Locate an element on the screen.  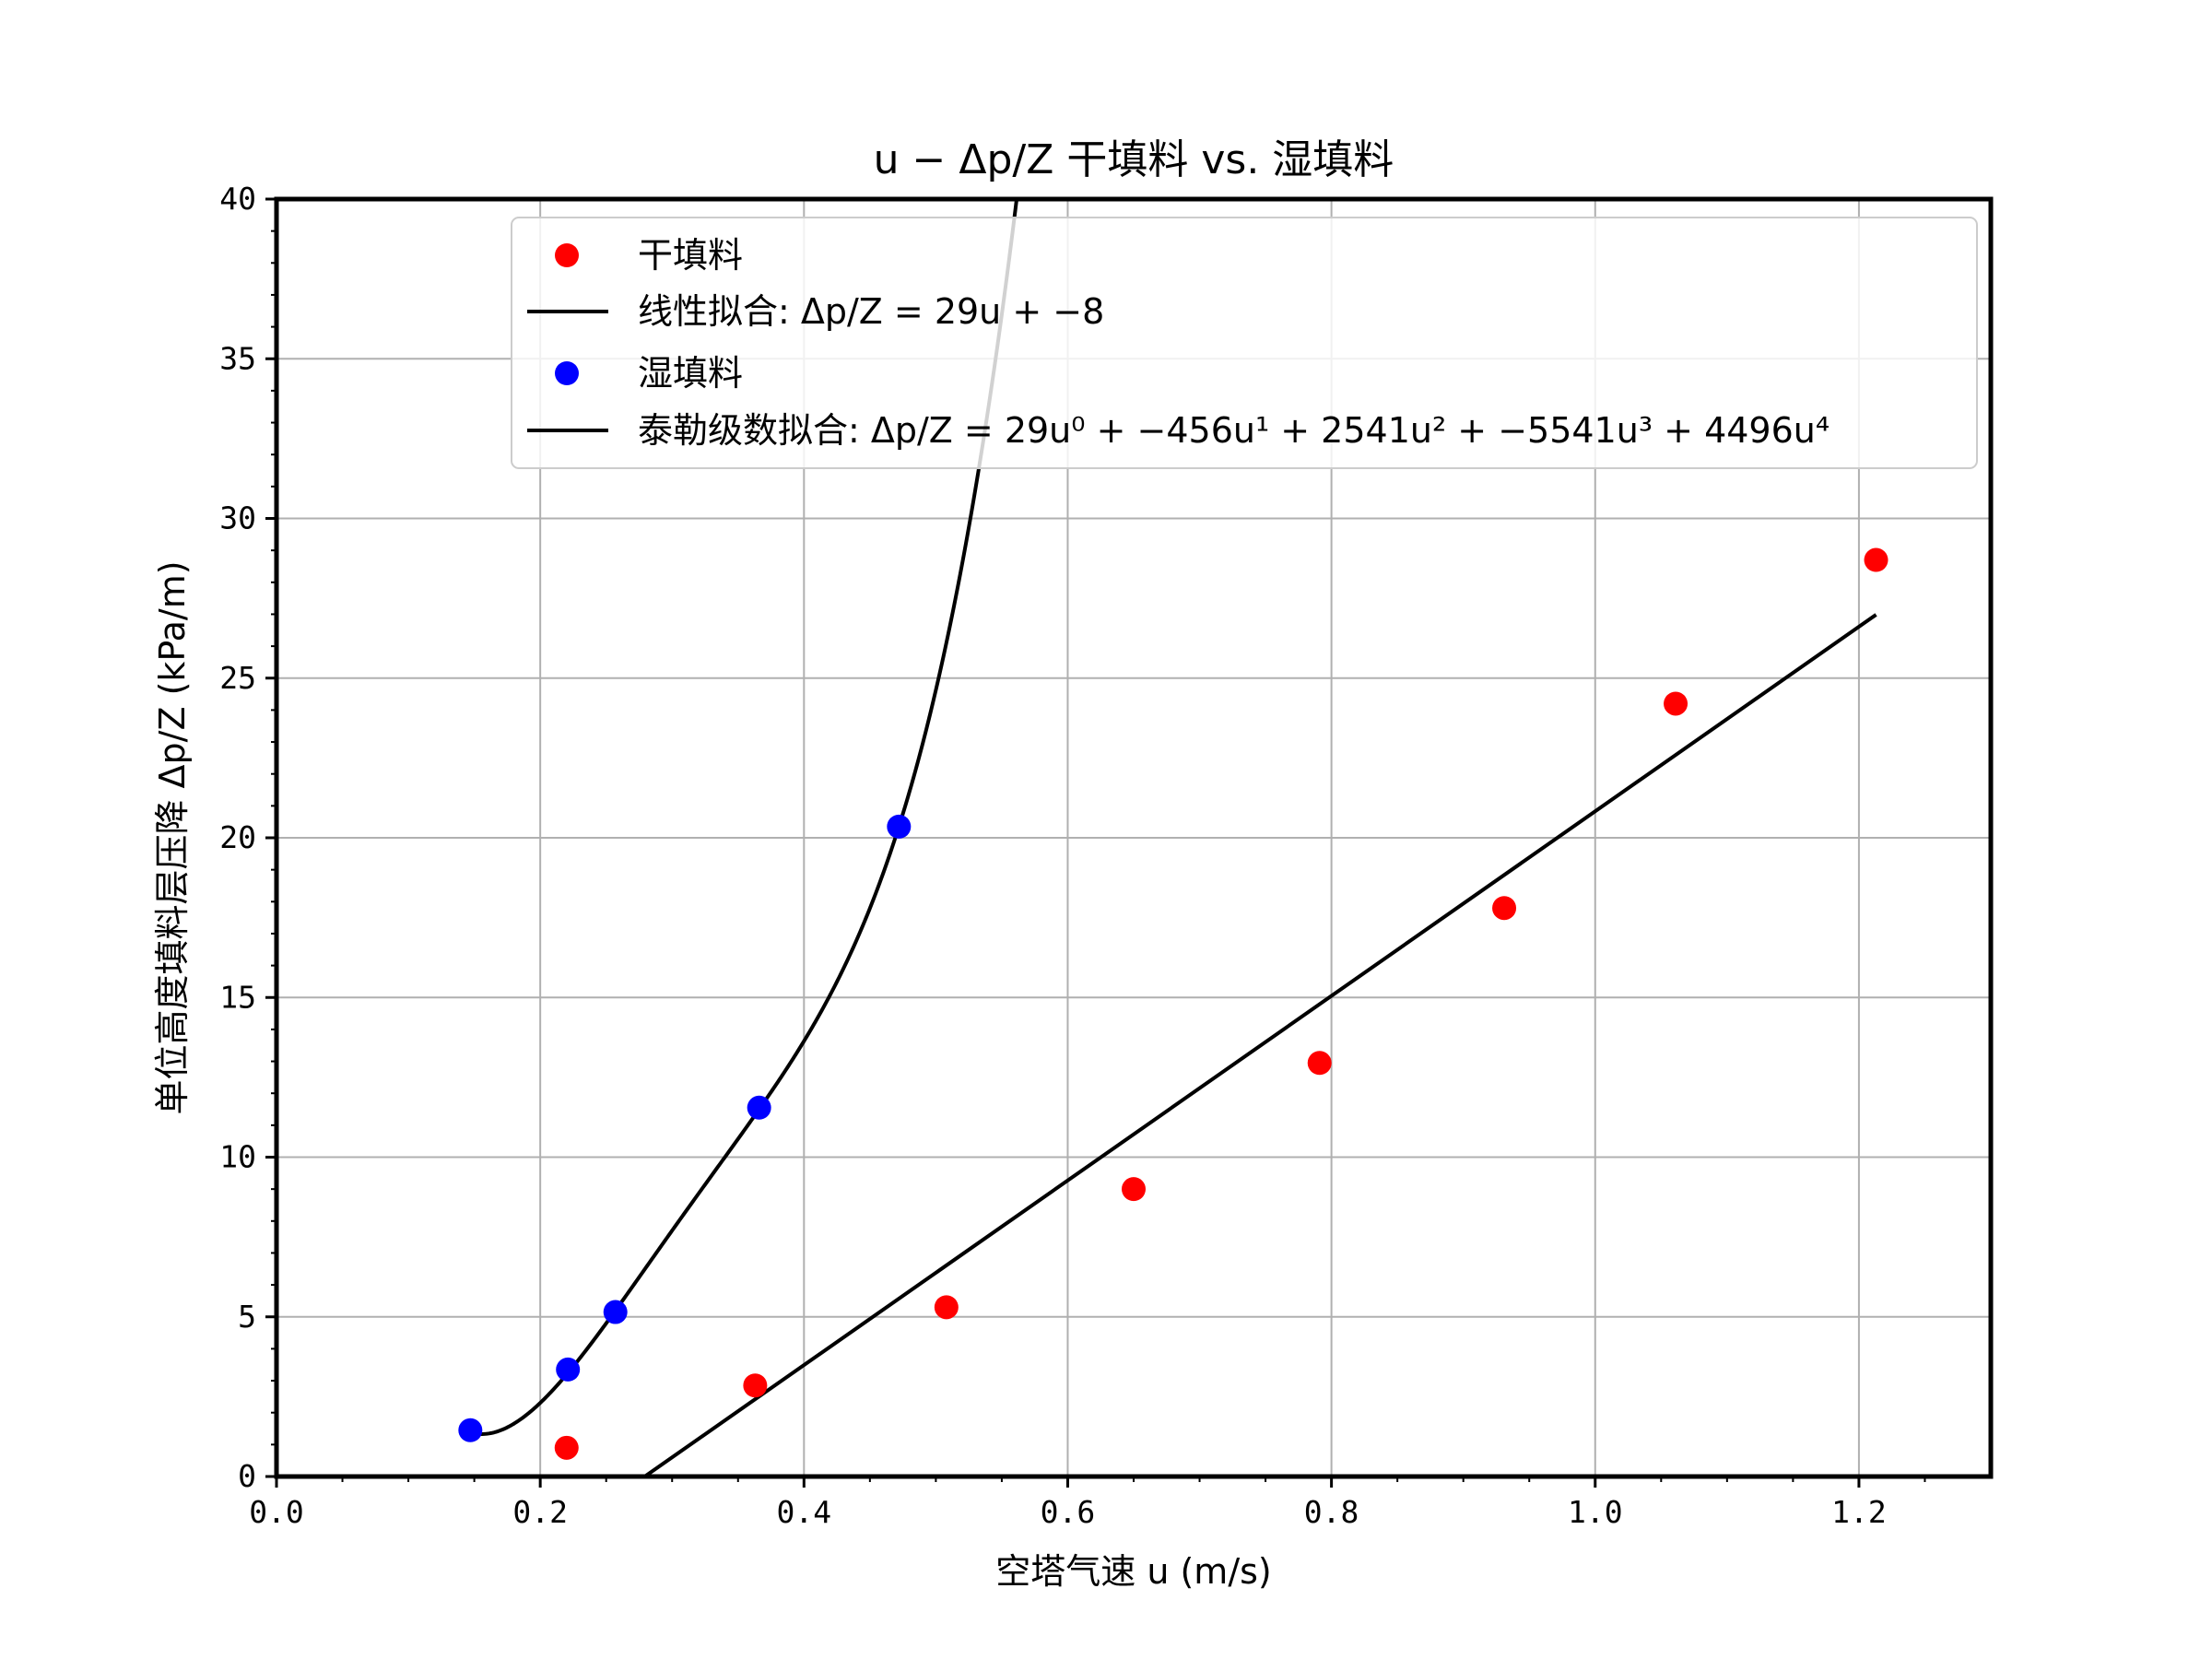
x-axis-label: 空塔气速 u (m/s) is located at coordinates (1133, 1571).